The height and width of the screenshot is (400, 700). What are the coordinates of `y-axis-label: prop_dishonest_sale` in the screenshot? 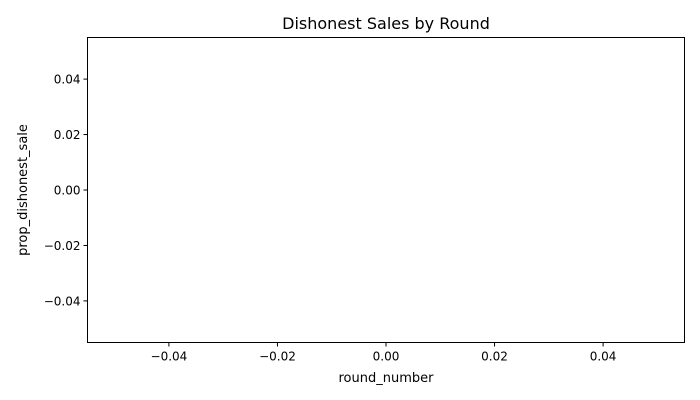 It's located at (23, 190).